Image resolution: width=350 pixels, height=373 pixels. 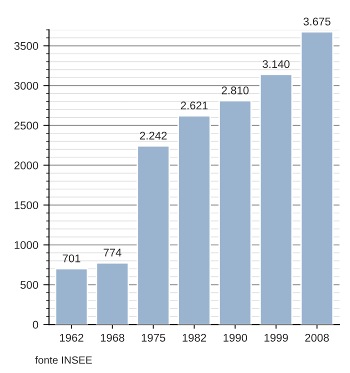 I want to click on data-label: 2.810, so click(x=235, y=90).